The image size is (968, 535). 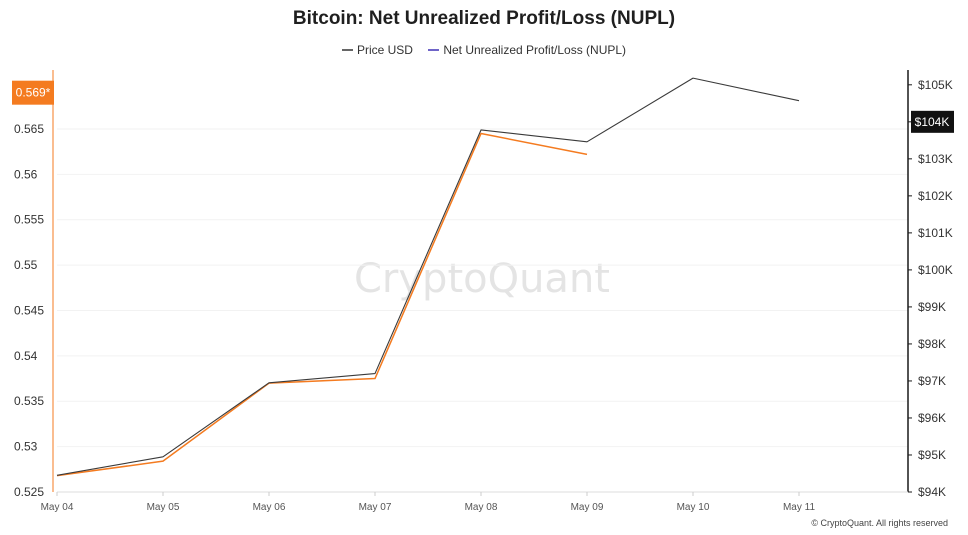 I want to click on right-tick-label: $100K, so click(x=935, y=270).